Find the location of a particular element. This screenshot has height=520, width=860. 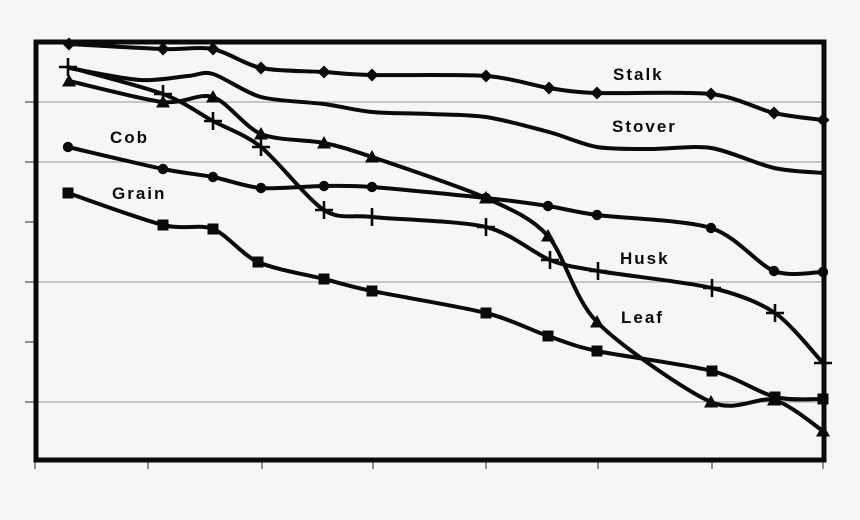

series-label-husk: Husk is located at coordinates (645, 258).